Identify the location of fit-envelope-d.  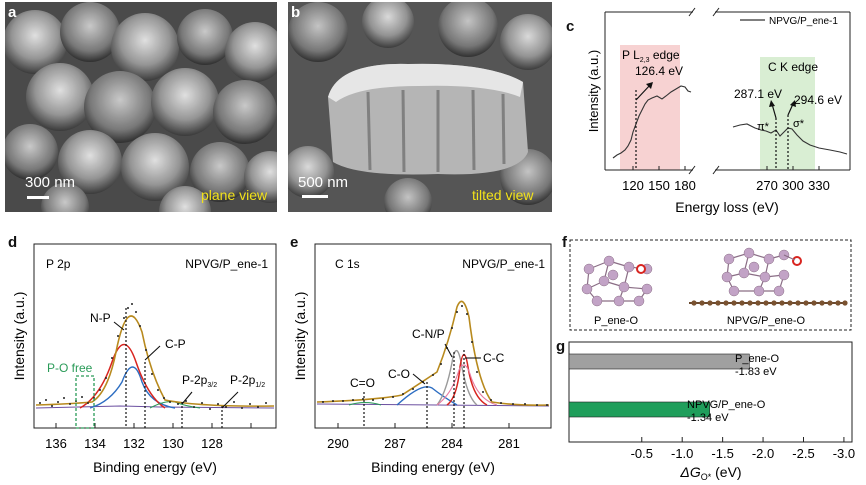
(155, 361).